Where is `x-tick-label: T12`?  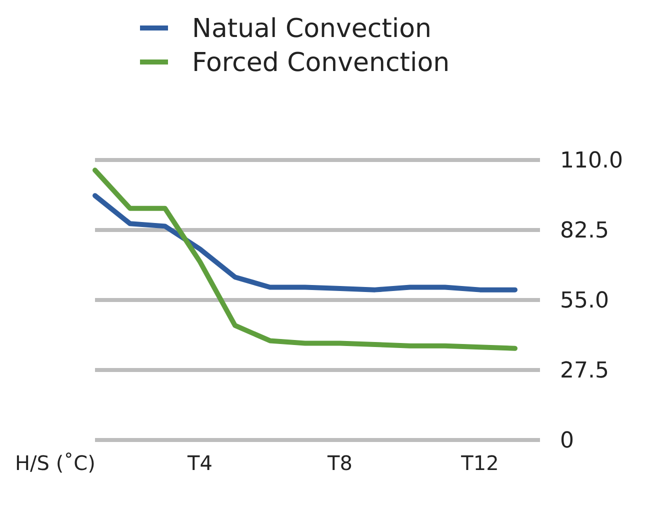
x-tick-label: T12 is located at coordinates (479, 463).